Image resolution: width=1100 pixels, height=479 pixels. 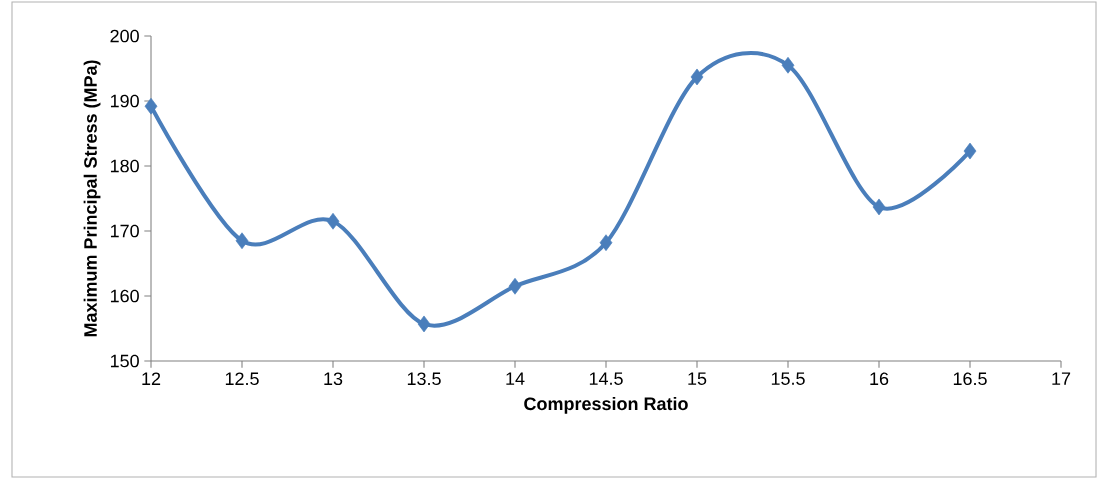 I want to click on x-tick-label: 13.5, so click(x=424, y=379).